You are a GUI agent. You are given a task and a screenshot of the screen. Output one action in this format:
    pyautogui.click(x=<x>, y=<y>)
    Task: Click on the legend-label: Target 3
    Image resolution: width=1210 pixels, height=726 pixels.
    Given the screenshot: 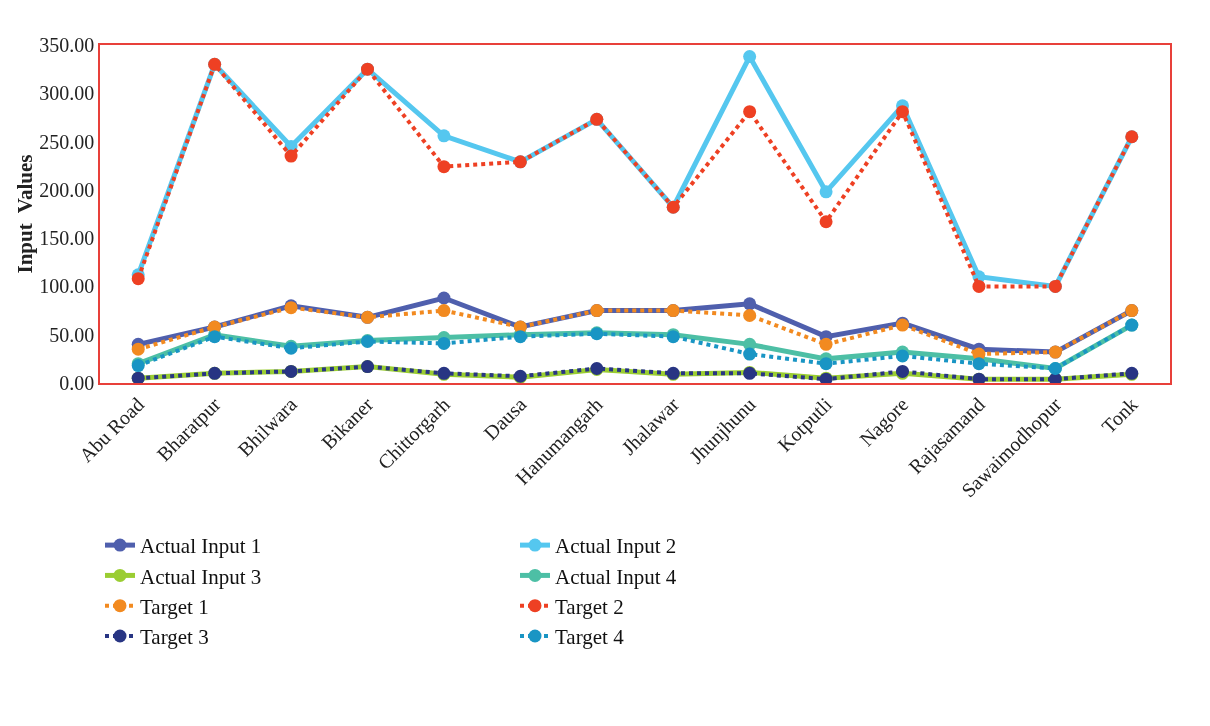 What is the action you would take?
    pyautogui.click(x=174, y=637)
    